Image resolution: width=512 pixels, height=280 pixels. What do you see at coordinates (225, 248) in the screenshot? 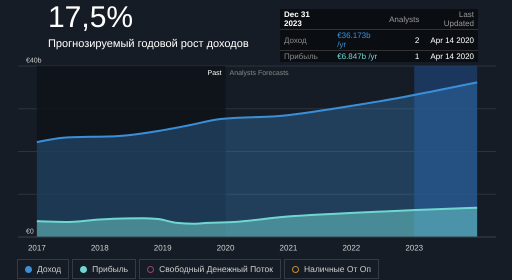
I see `x-tick-label: 2020` at bounding box center [225, 248].